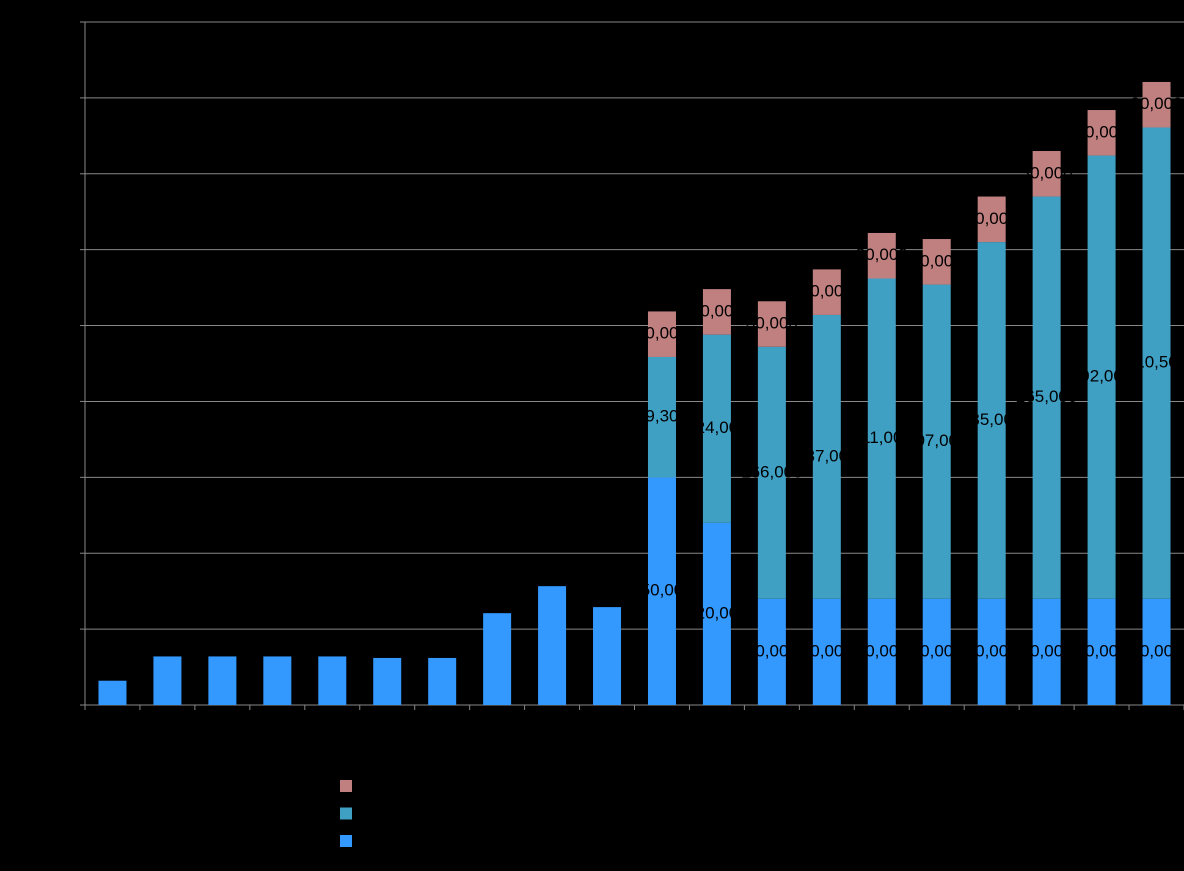  I want to click on data-label: 265,000, so click(1046, 396).